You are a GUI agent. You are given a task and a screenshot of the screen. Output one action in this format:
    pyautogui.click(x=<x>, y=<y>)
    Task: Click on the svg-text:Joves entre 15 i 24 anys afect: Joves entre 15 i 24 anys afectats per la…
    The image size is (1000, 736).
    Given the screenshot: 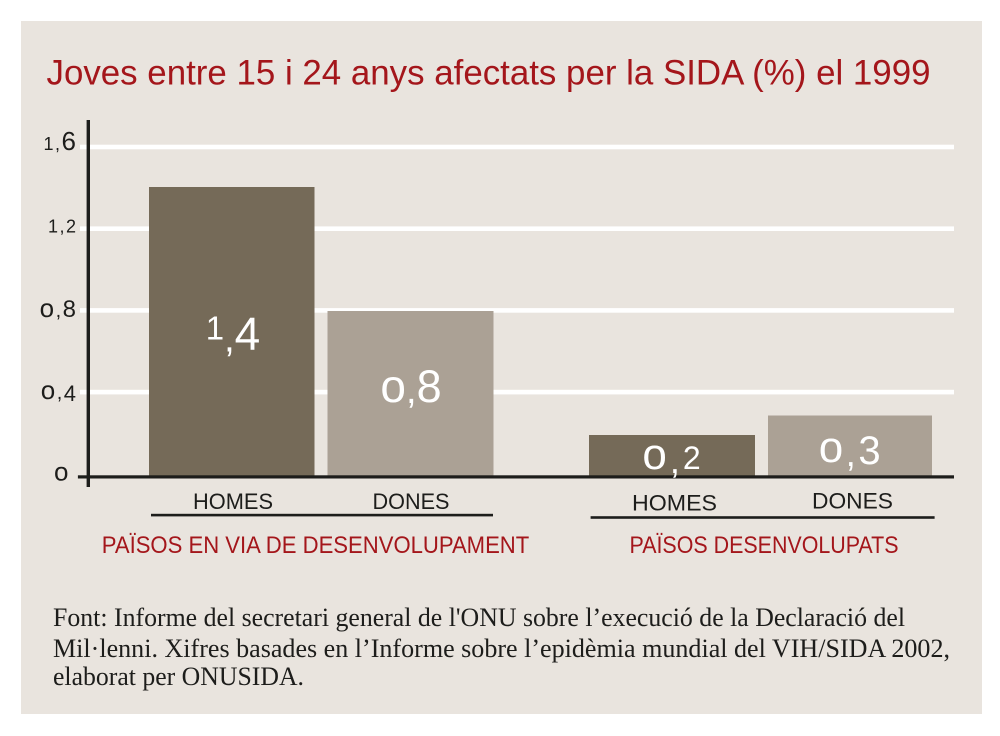 What is the action you would take?
    pyautogui.click(x=489, y=73)
    